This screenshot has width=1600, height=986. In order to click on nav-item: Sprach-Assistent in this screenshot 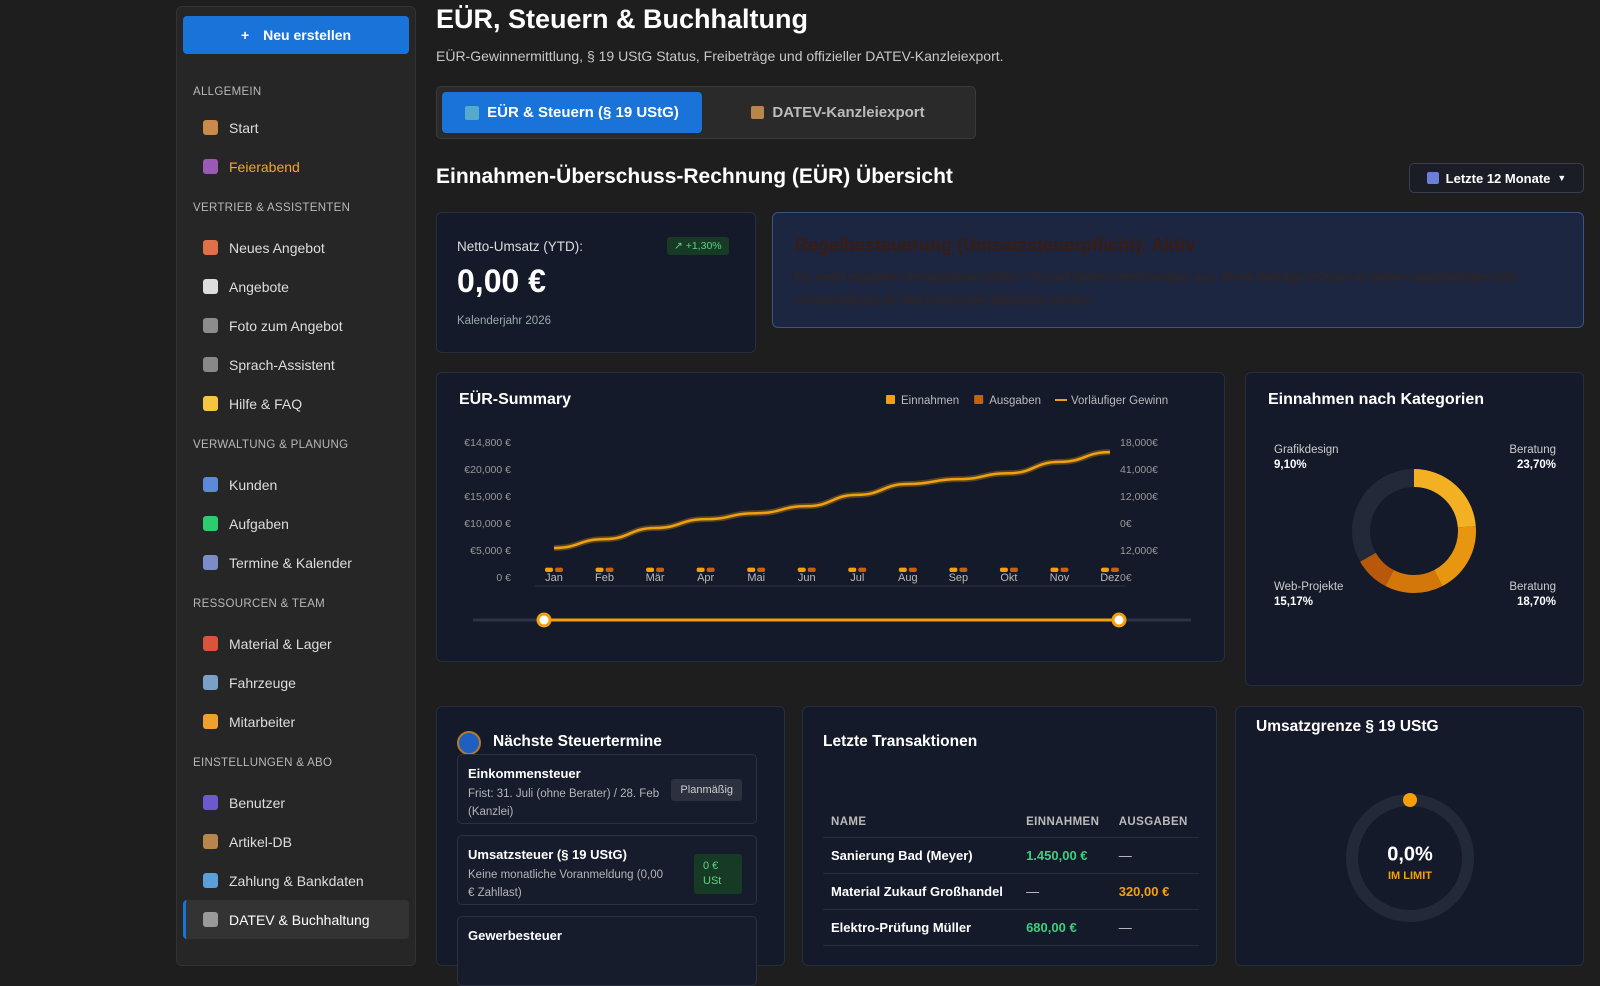, I will do `click(296, 364)`.